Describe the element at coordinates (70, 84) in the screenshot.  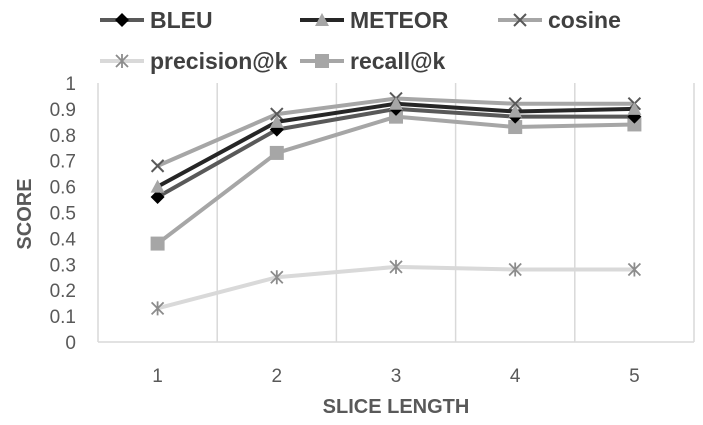
I see `y-tick-label: 1` at that location.